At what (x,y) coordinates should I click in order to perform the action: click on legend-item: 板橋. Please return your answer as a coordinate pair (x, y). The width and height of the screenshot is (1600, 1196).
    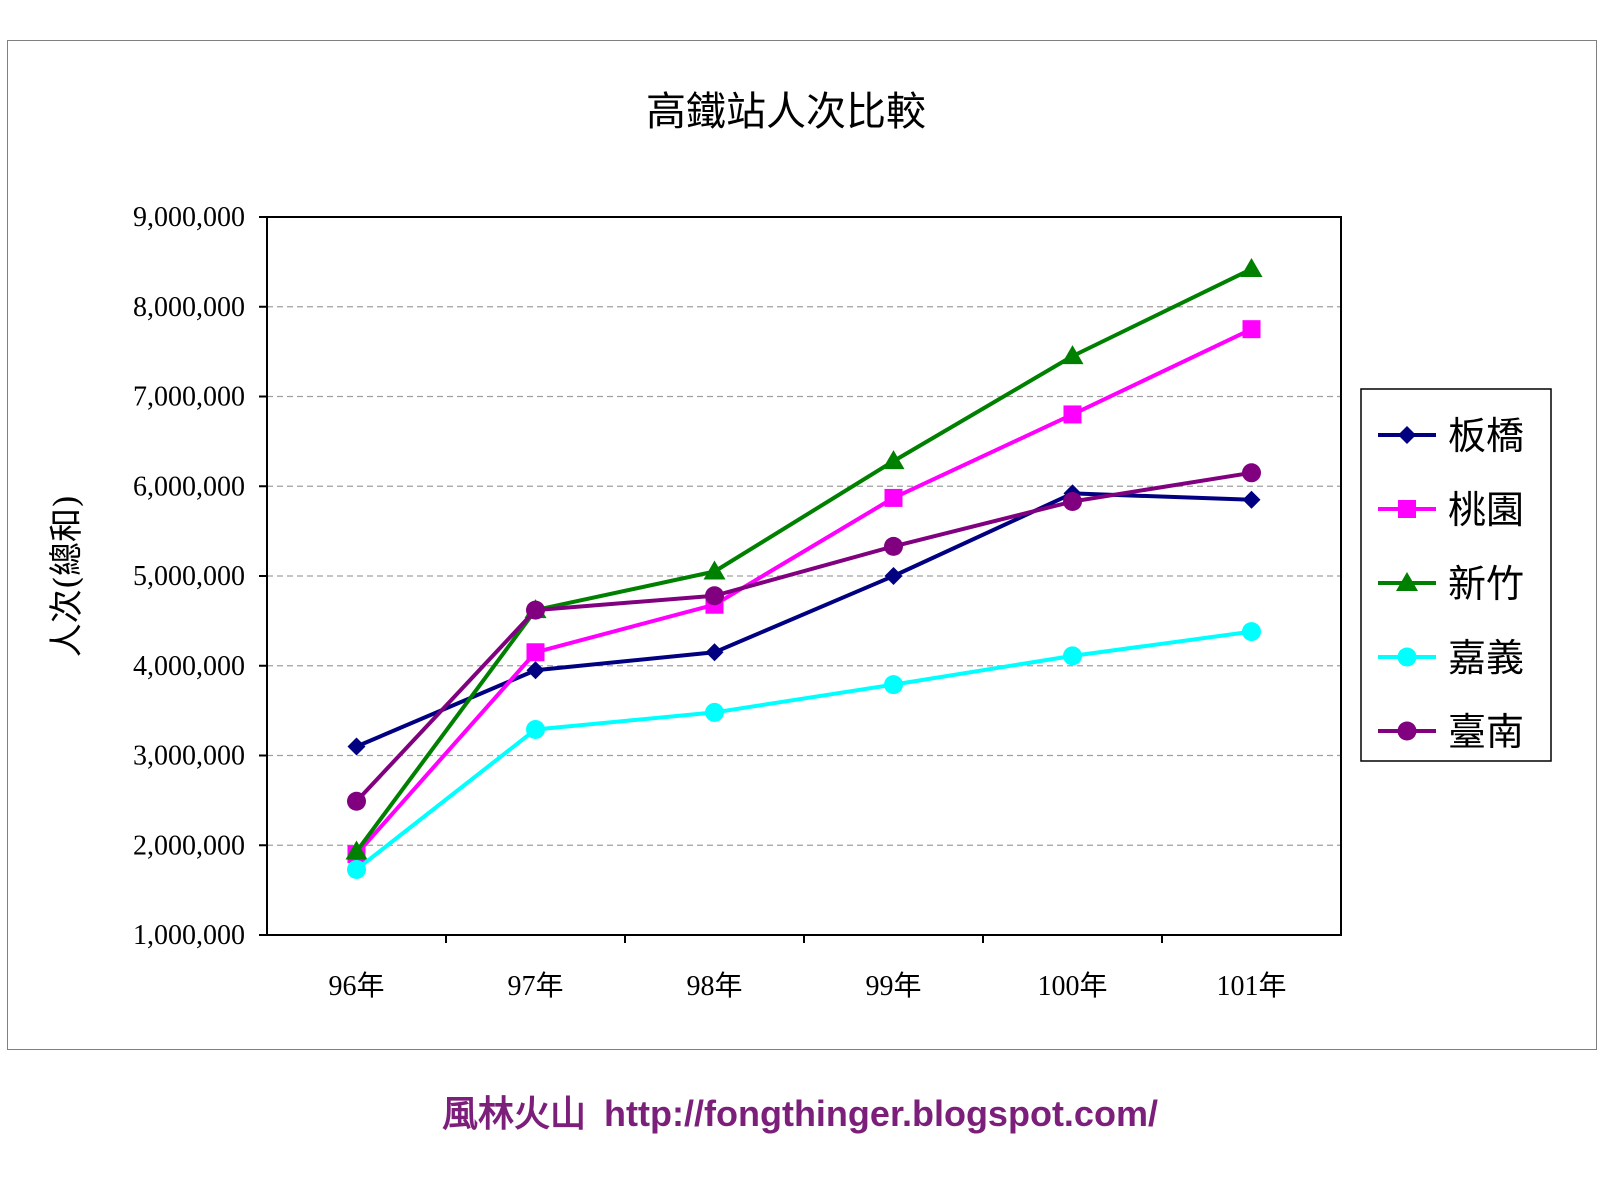
    Looking at the image, I should click on (1451, 436).